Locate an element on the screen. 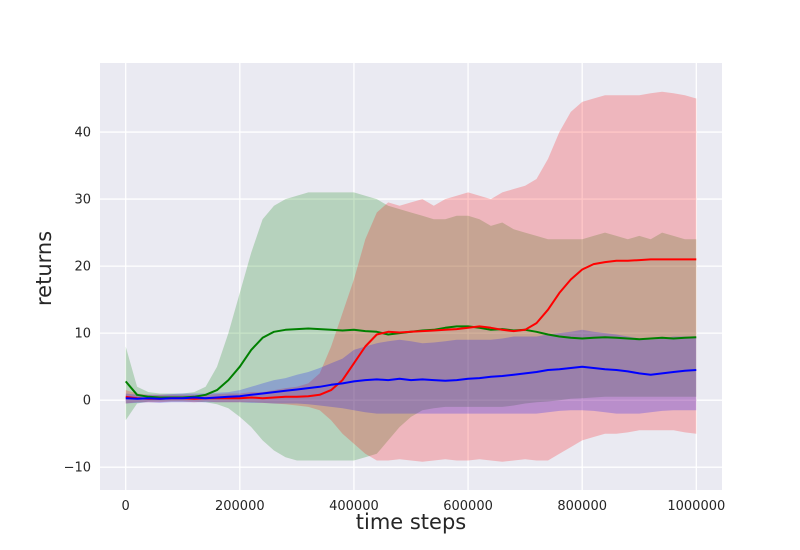 The width and height of the screenshot is (800, 550). y-tick-label: 30 is located at coordinates (82, 200).